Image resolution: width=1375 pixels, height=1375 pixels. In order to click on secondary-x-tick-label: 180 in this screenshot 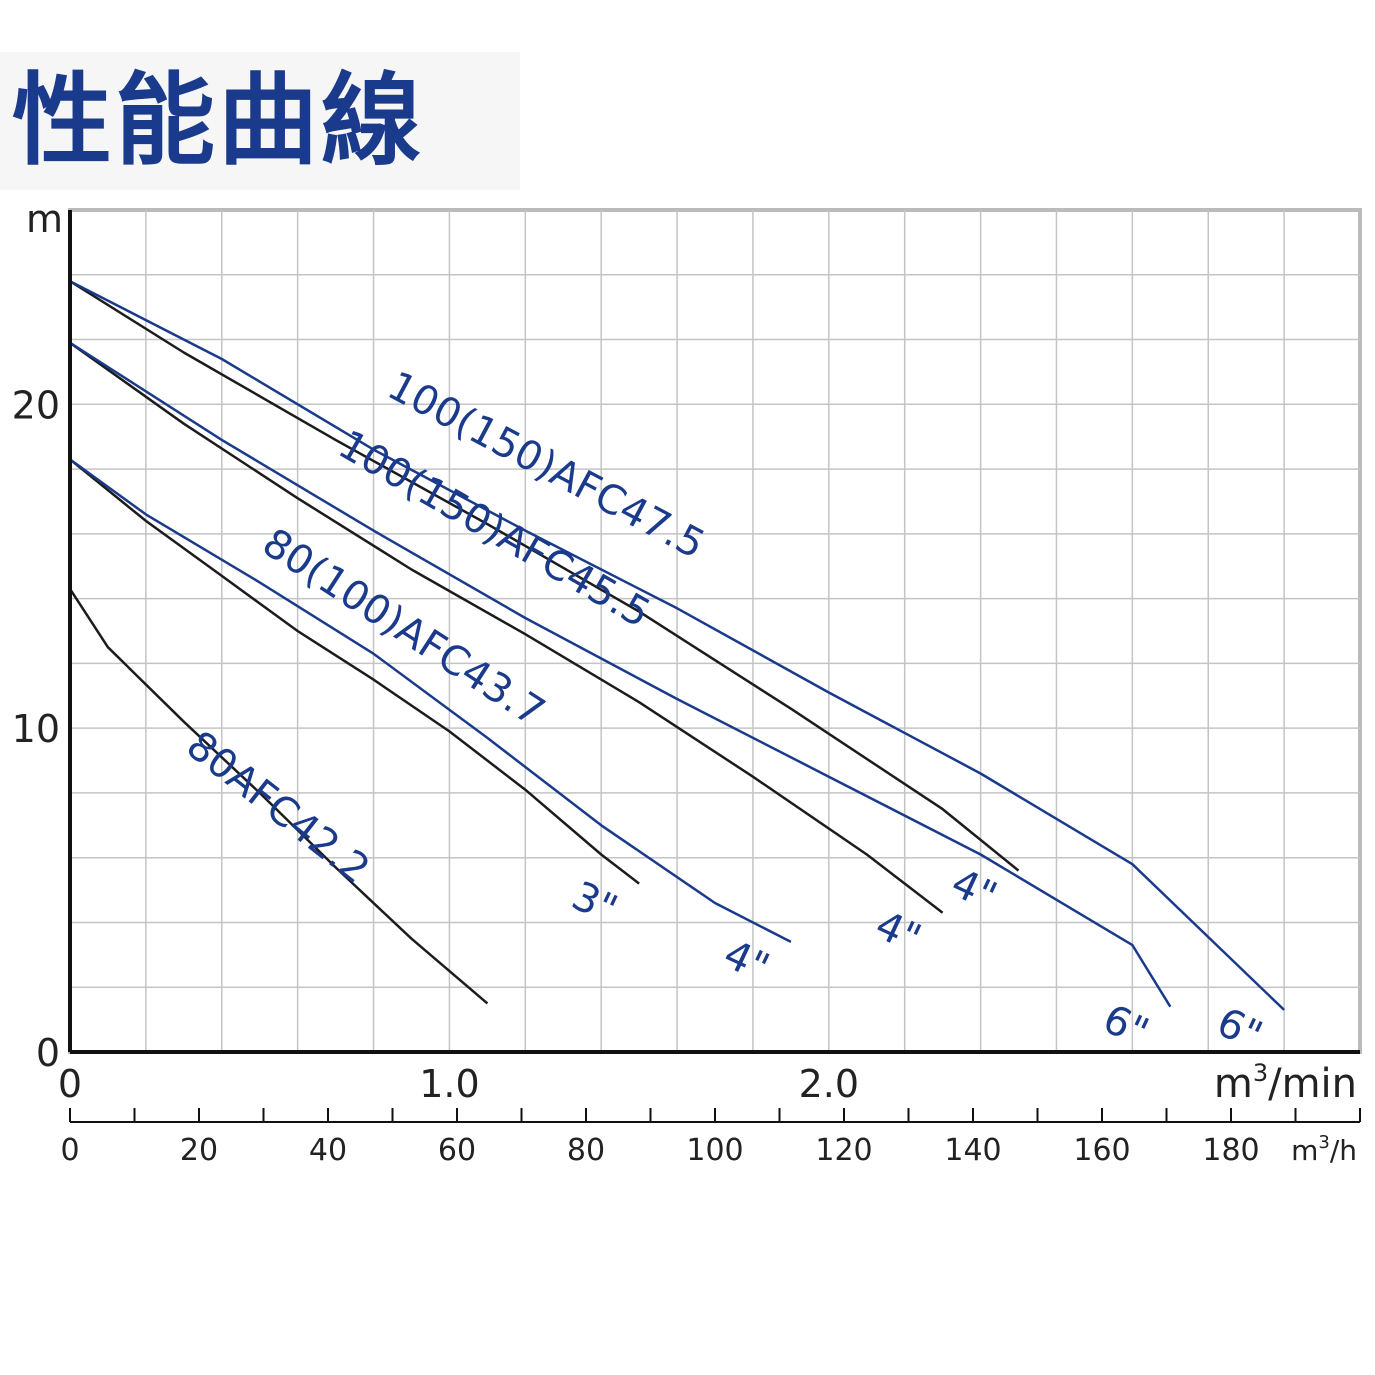, I will do `click(1230, 1150)`.